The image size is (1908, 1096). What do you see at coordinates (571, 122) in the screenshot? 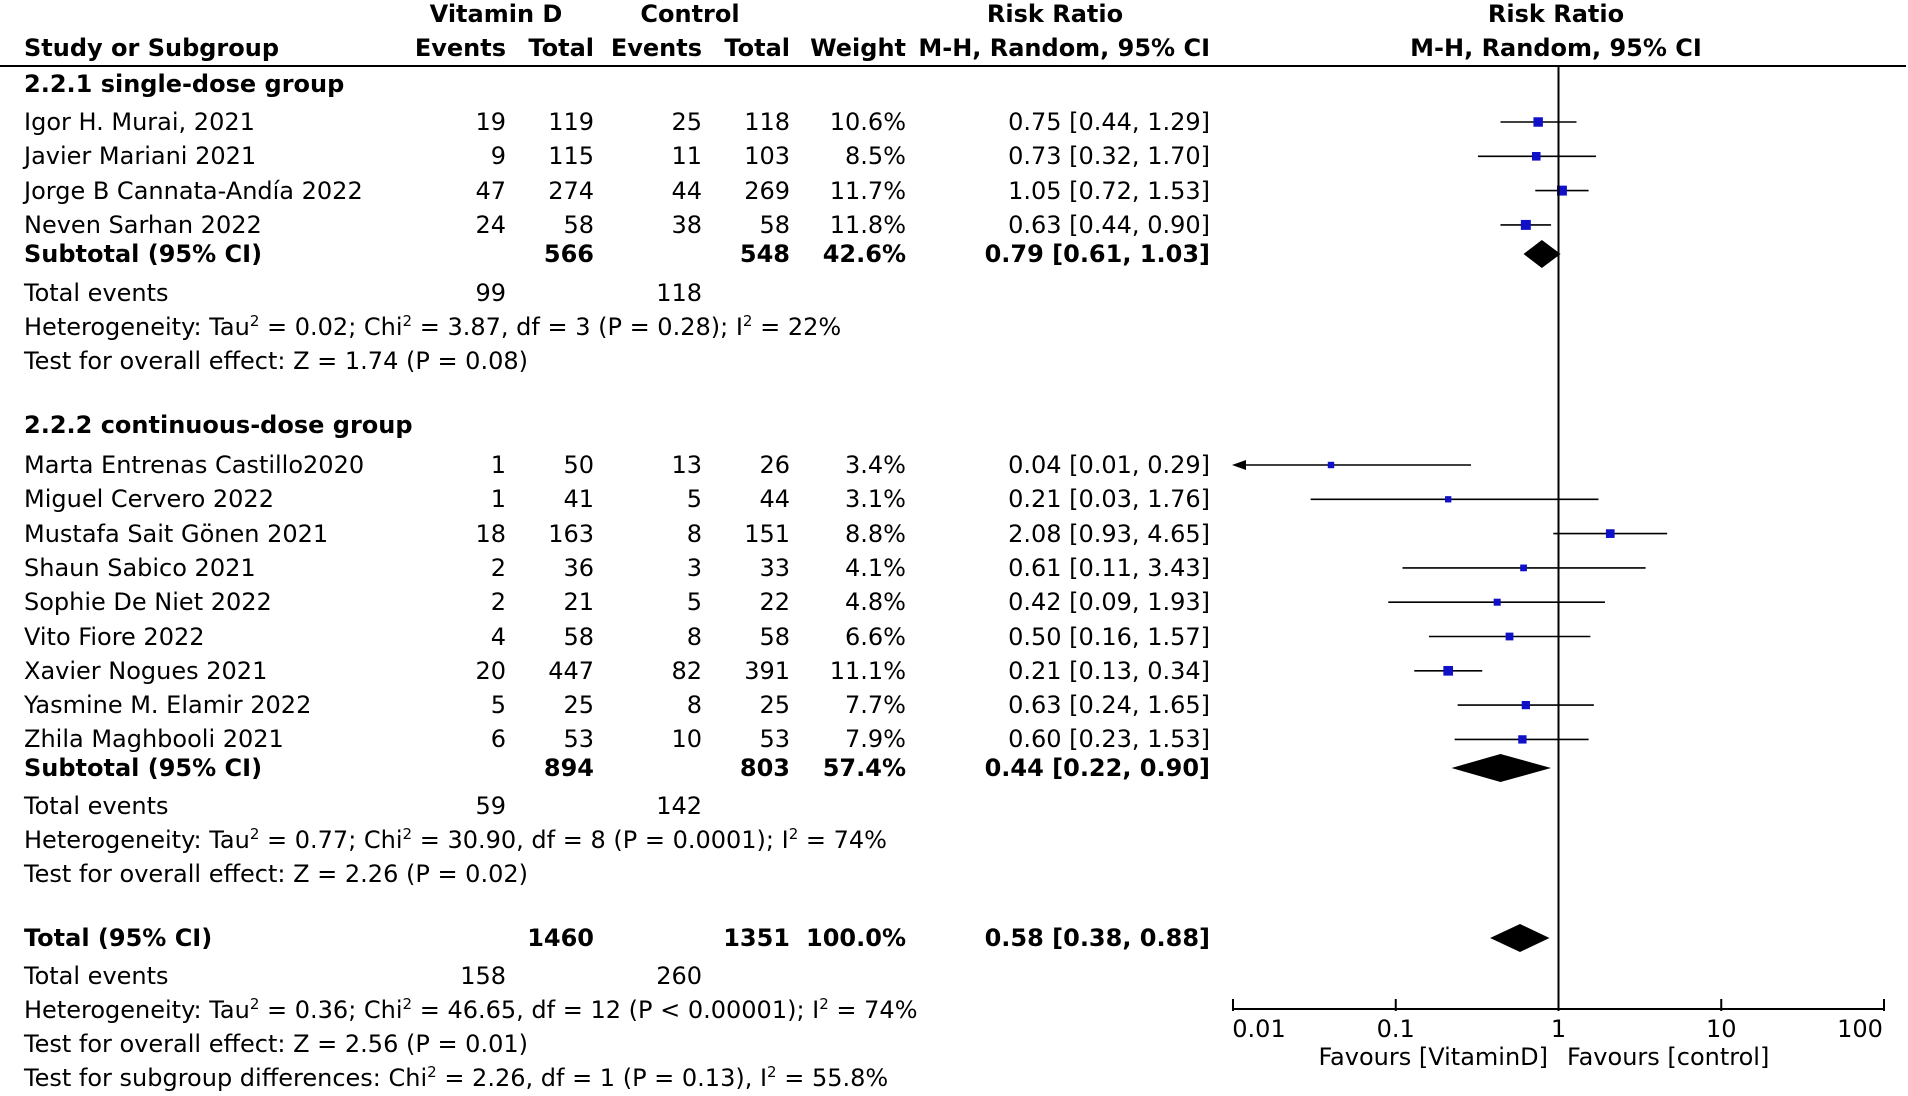
I see `subgroup-1-study-0-vitd-total: 119` at bounding box center [571, 122].